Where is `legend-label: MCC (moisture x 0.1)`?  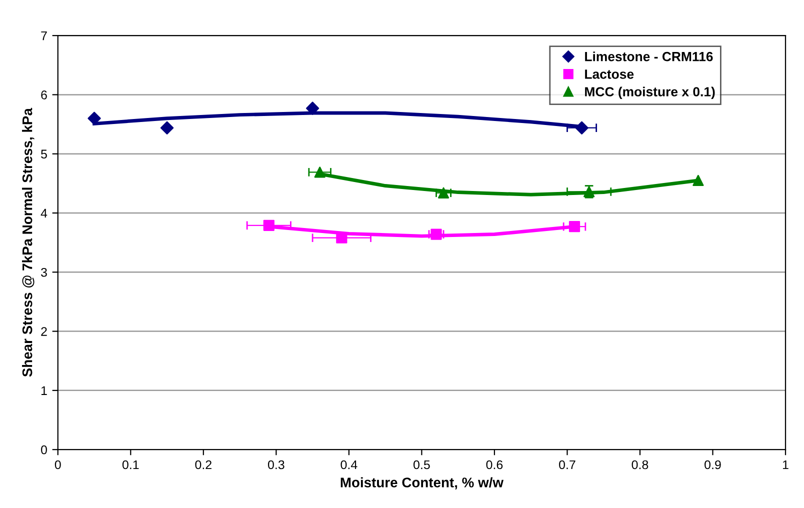 legend-label: MCC (moisture x 0.1) is located at coordinates (650, 93).